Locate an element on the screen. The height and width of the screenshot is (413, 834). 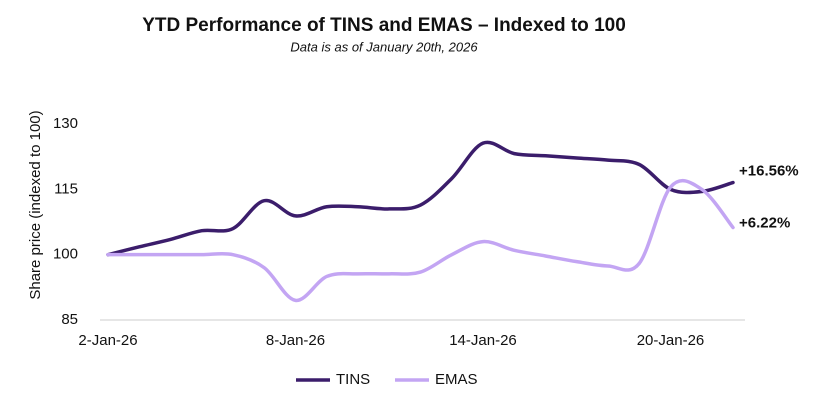
x-tick-label: 20-Jan-26 is located at coordinates (671, 340).